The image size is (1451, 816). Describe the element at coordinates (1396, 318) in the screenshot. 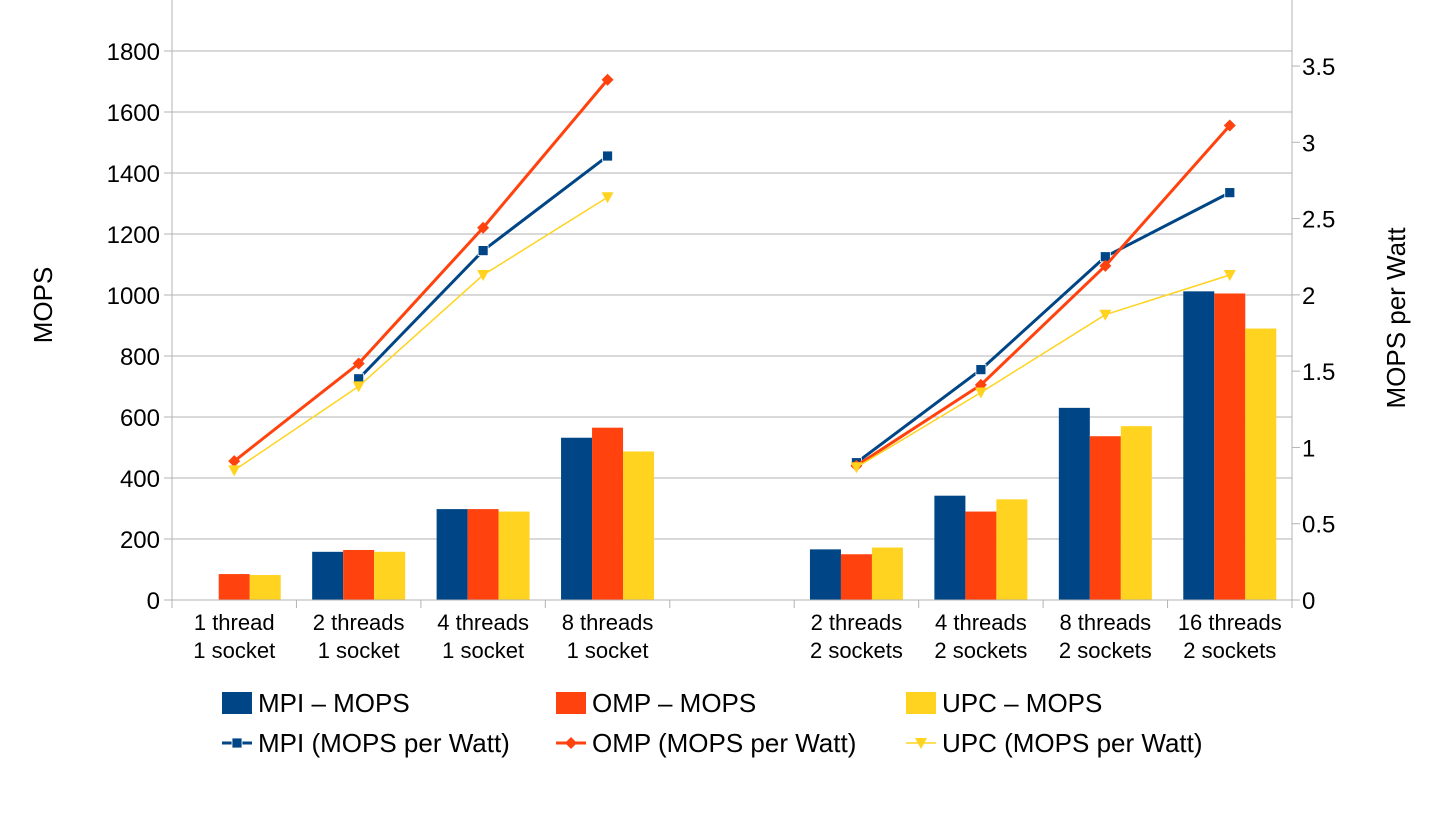

I see `y2-axis-title: MOPS per Watt` at that location.